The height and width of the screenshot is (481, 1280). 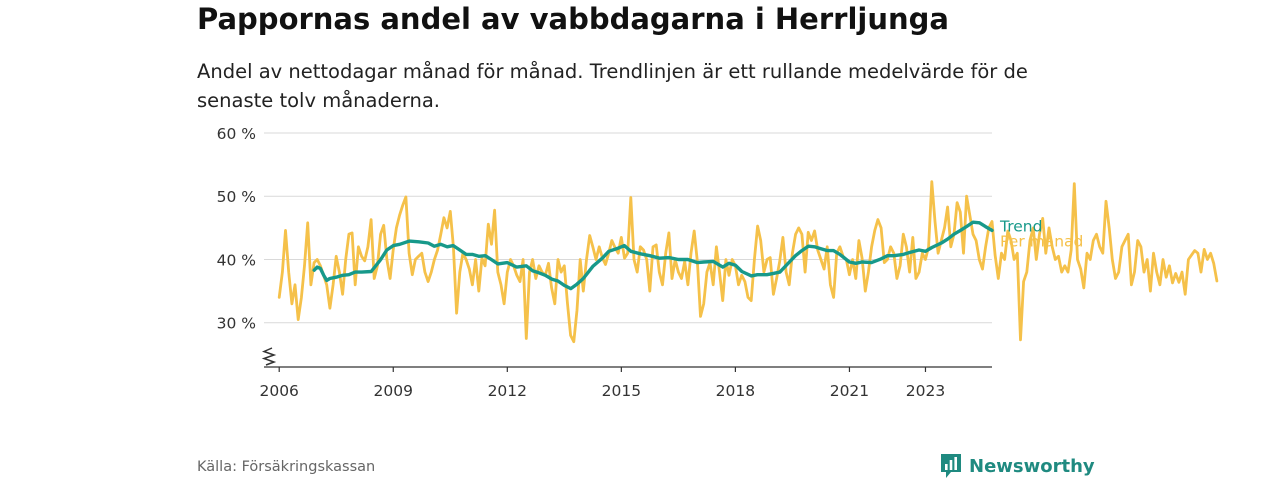 What do you see at coordinates (278, 391) in the screenshot?
I see `x-tick-label: 2006` at bounding box center [278, 391].